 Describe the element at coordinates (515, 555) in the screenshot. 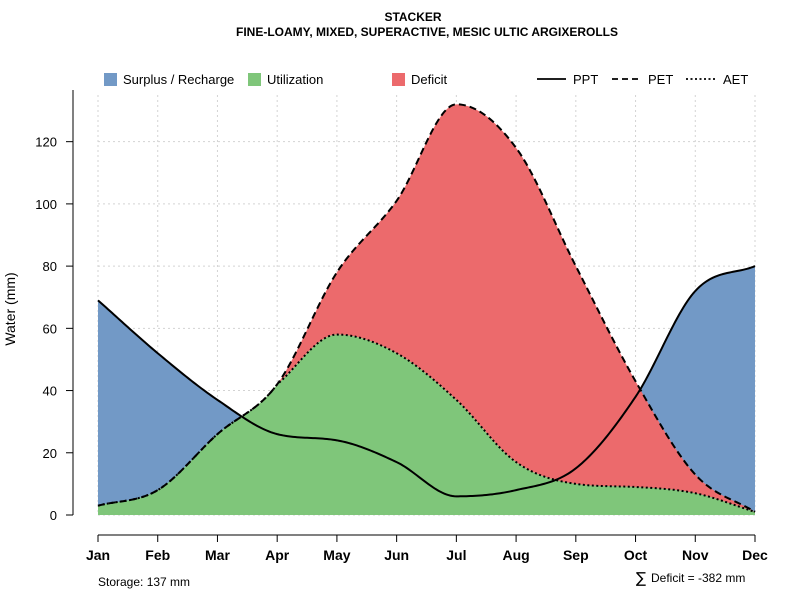

I see `x-tick-label-aug: Aug` at that location.